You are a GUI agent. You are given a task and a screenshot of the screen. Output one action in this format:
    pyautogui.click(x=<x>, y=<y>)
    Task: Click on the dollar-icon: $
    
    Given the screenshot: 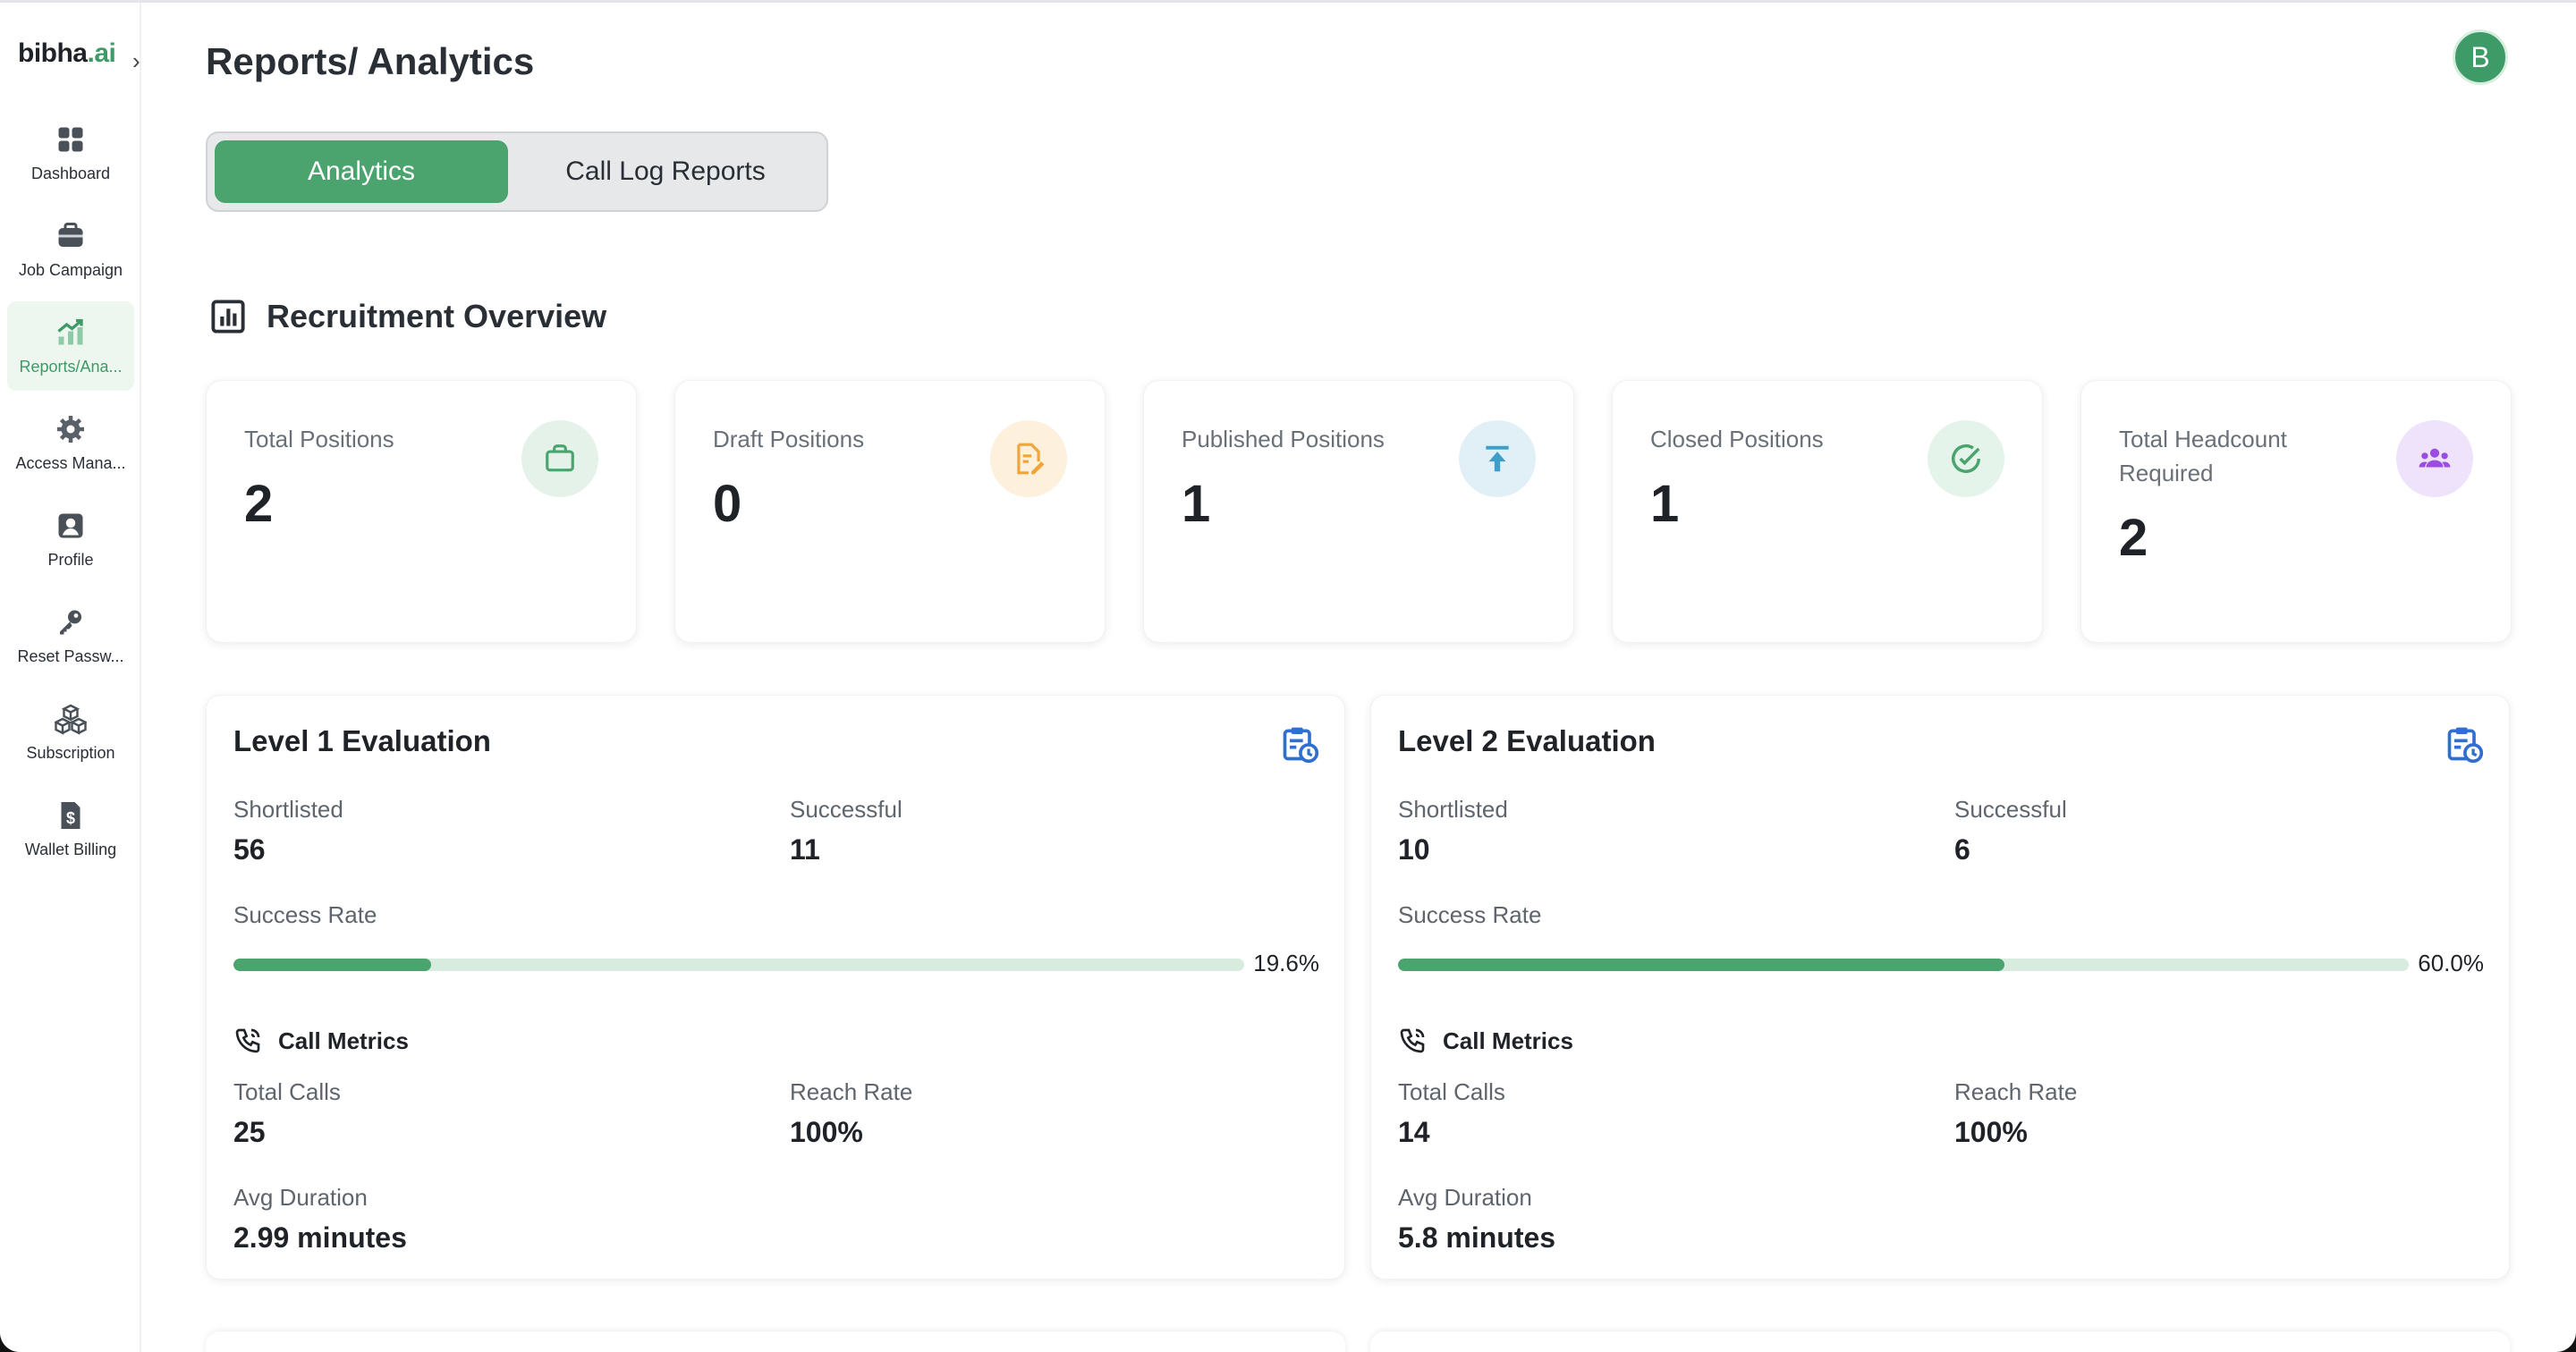 What is the action you would take?
    pyautogui.click(x=70, y=815)
    